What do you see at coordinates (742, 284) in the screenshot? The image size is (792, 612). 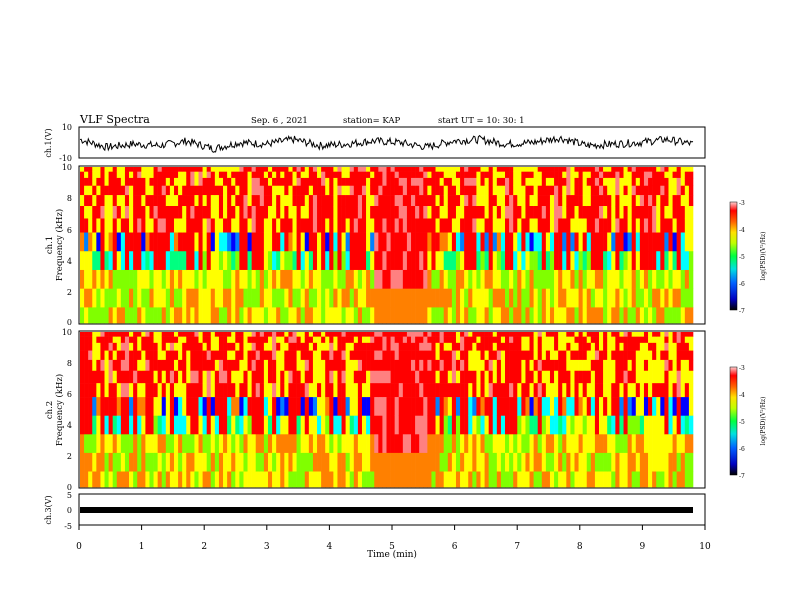 I see `ch1-cb-tick-6: -6` at bounding box center [742, 284].